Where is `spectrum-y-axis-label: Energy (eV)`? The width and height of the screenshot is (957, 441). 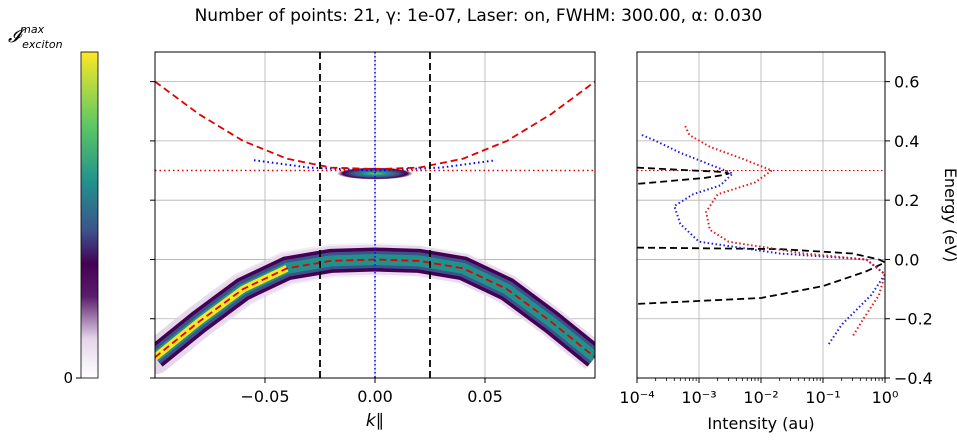
spectrum-y-axis-label: Energy (eV) is located at coordinates (949, 215).